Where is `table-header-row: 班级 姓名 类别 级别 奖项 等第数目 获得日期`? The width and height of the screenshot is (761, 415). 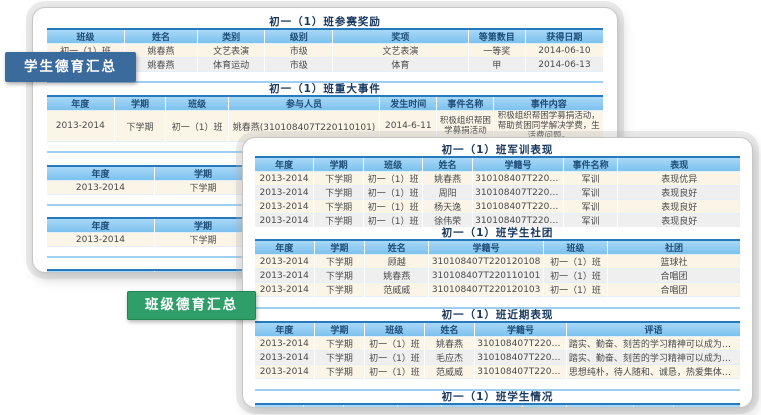
table-header-row: 班级 姓名 类别 级别 奖项 等第数目 获得日期 is located at coordinates (325, 36).